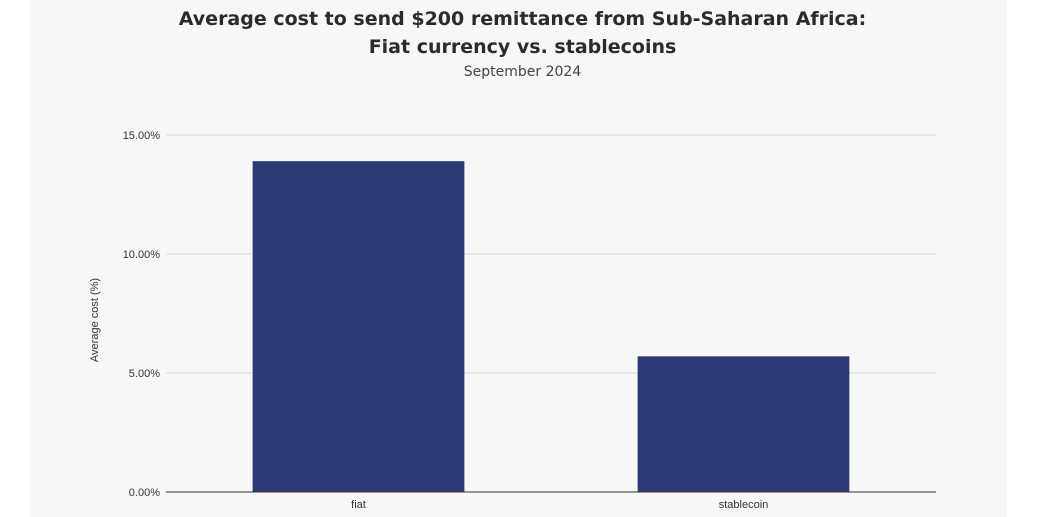 The image size is (1045, 517). Describe the element at coordinates (522, 47) in the screenshot. I see `chart-title-line2: Fiat currency vs. stablecoins` at that location.